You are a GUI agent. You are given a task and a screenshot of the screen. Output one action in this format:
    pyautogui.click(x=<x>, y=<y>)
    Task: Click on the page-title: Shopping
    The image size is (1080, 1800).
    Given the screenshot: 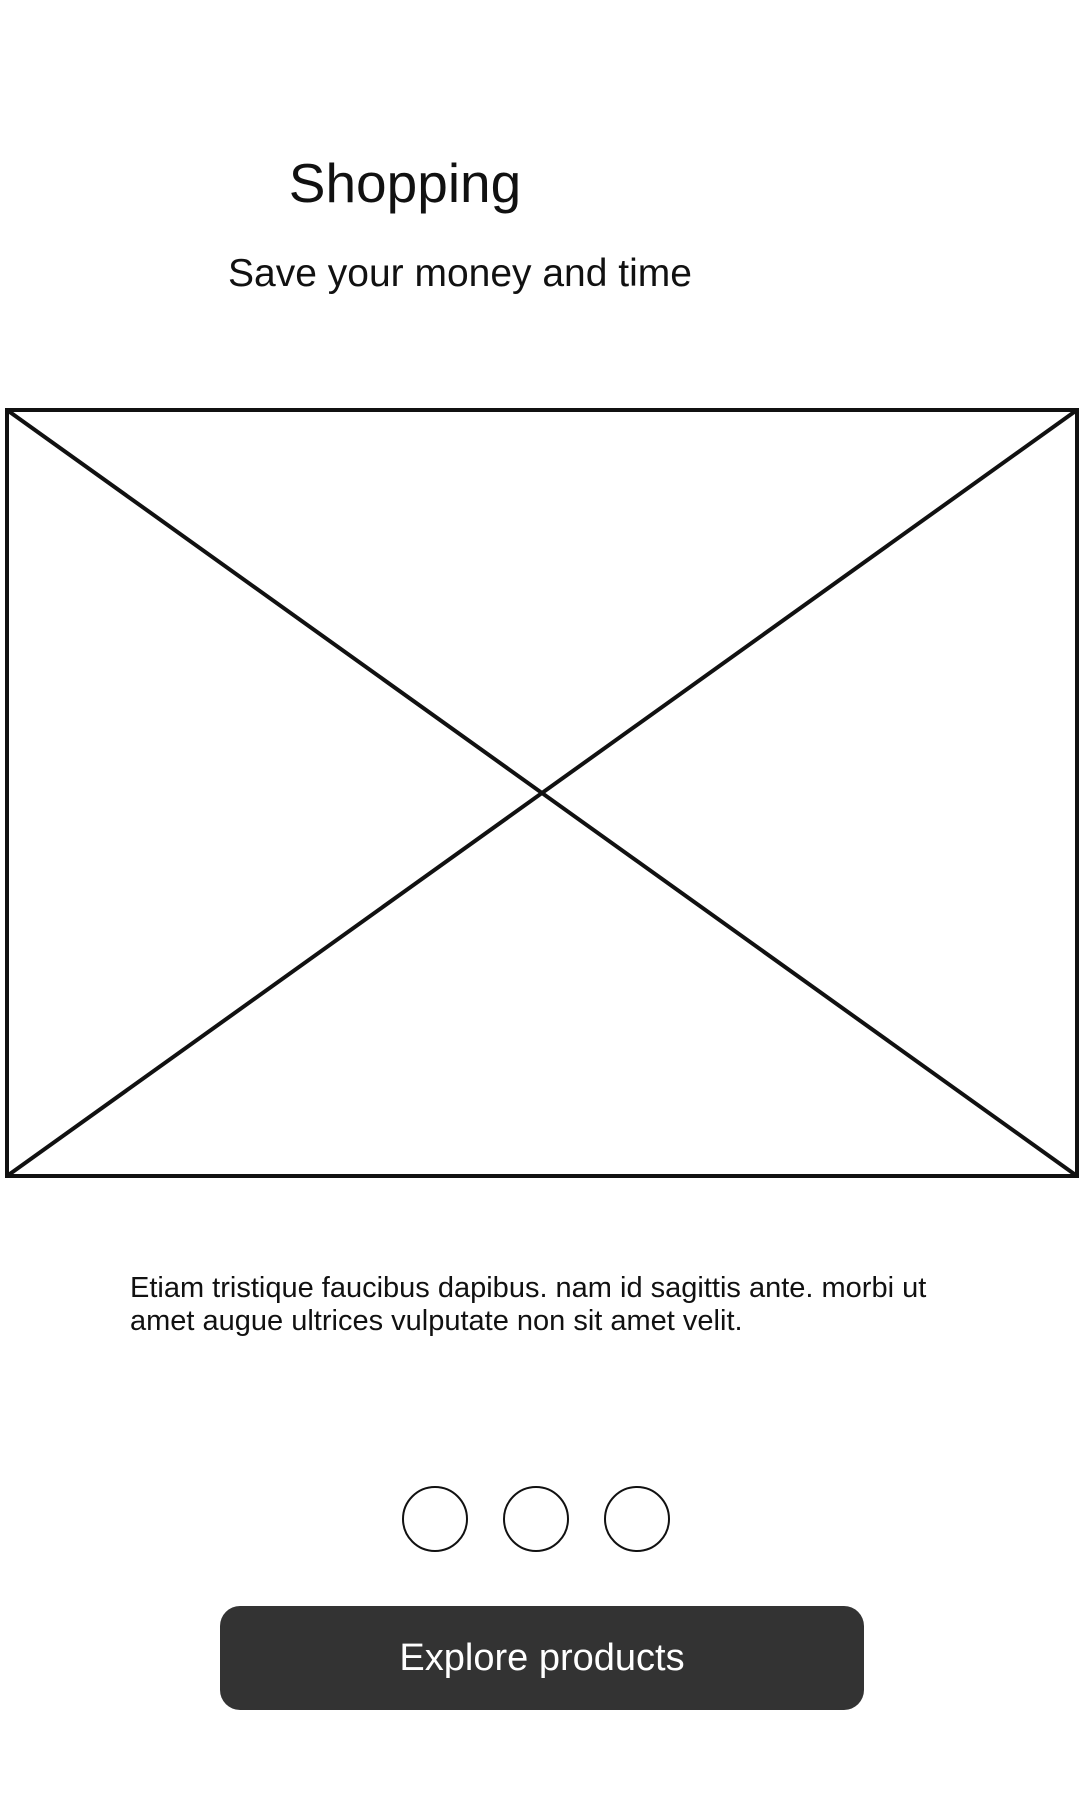 What is the action you would take?
    pyautogui.click(x=405, y=183)
    